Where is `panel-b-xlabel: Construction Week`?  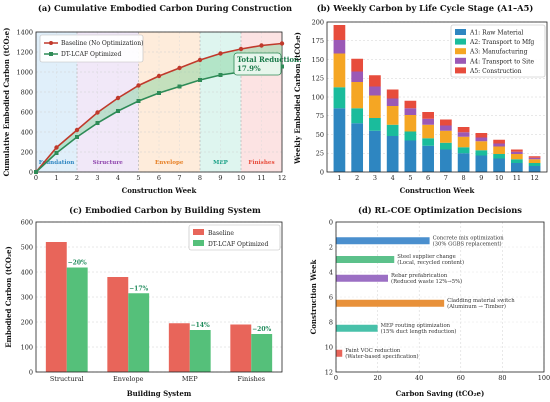
panel-b-xlabel: Construction Week is located at coordinates (437, 190).